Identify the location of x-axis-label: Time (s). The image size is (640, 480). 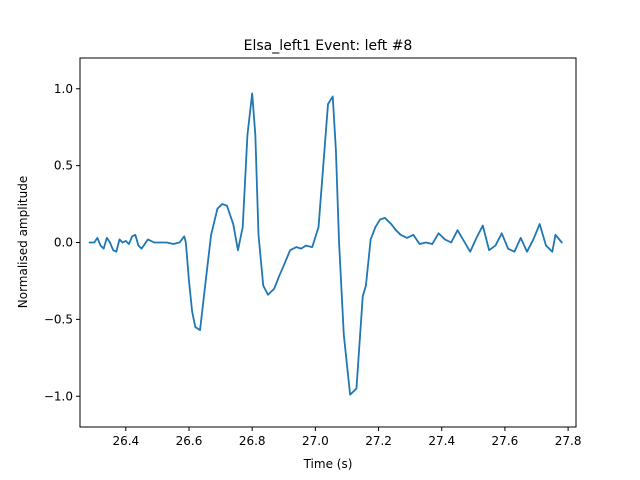
(328, 464).